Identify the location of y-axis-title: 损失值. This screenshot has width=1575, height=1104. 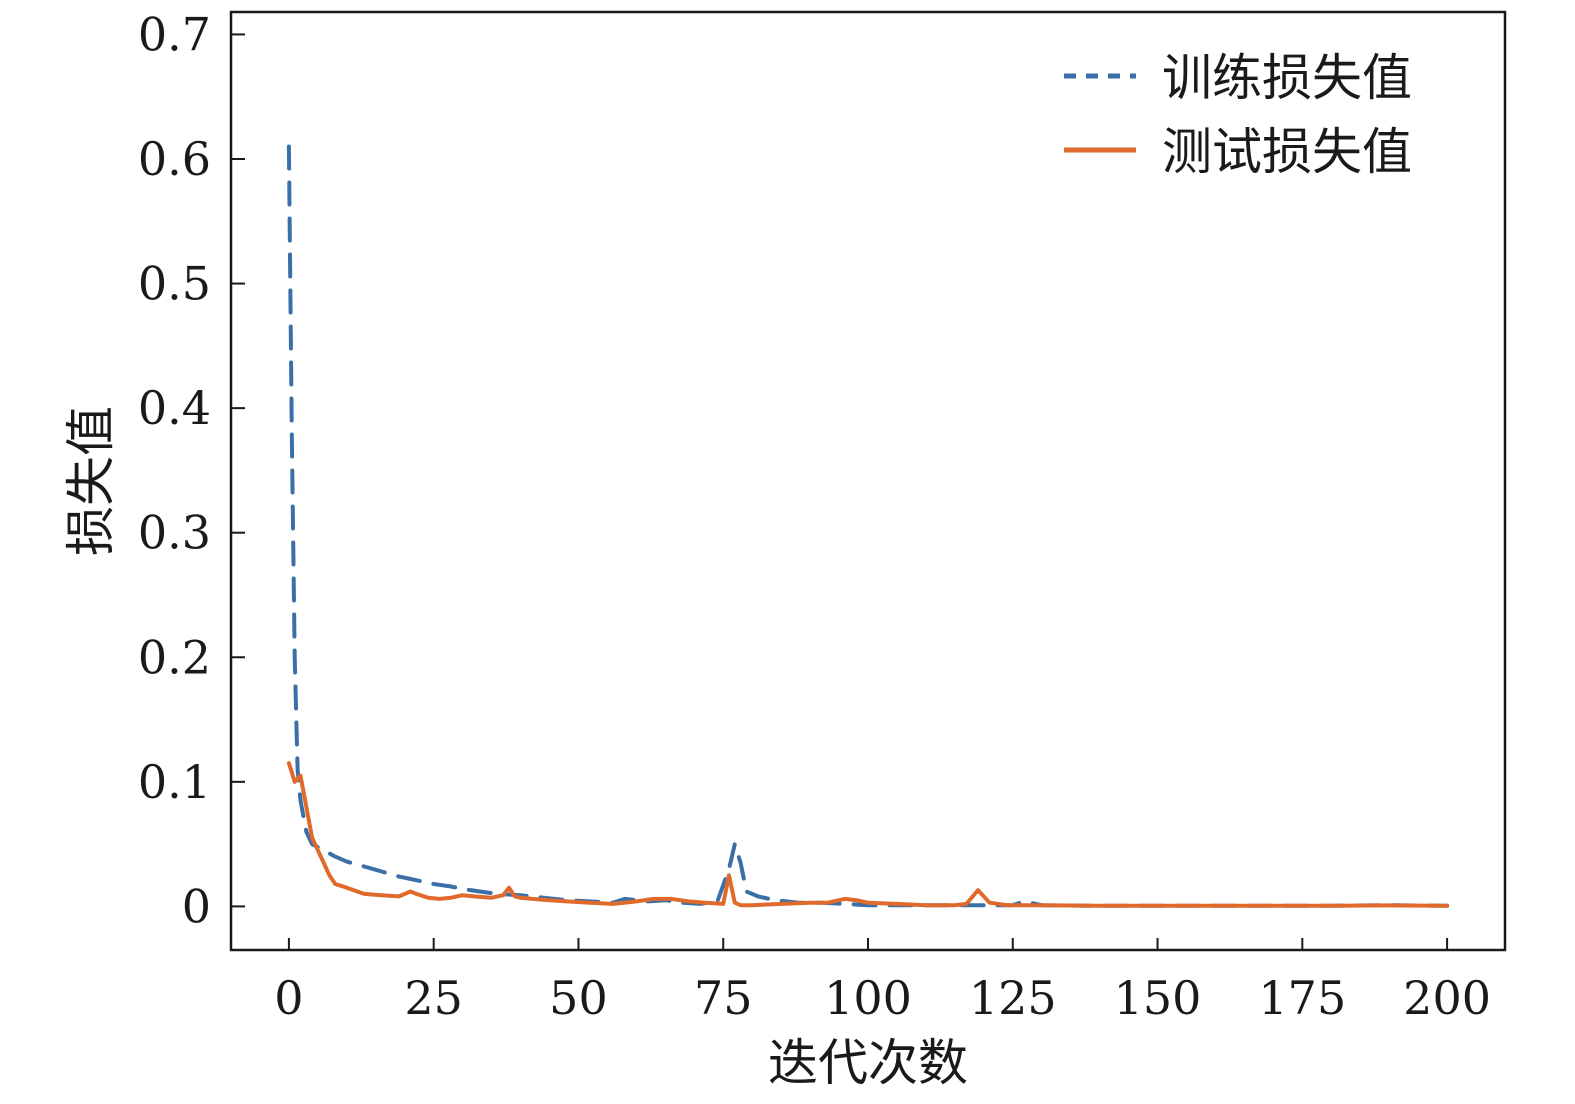
(91, 481).